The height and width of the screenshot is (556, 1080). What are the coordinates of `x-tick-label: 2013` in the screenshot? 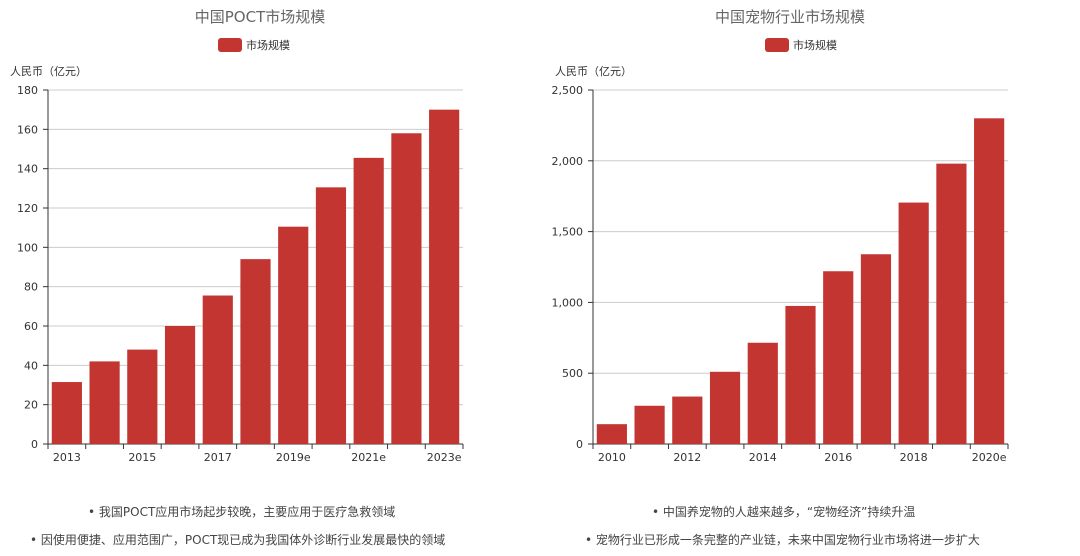 It's located at (67, 457).